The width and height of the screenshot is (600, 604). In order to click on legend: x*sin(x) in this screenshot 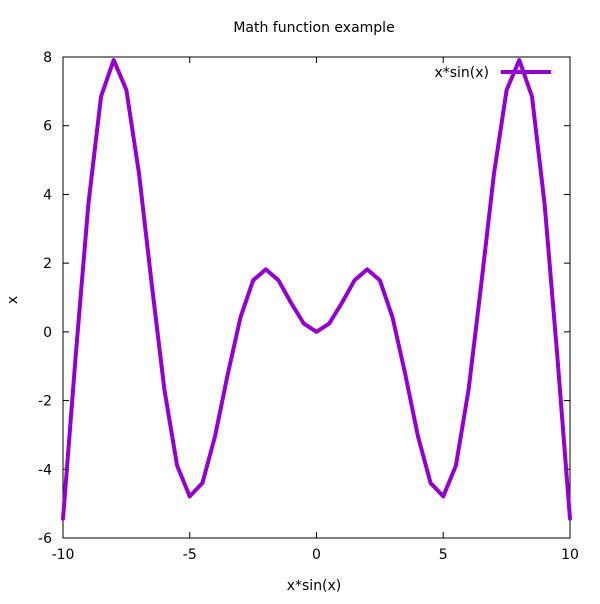, I will do `click(492, 73)`.